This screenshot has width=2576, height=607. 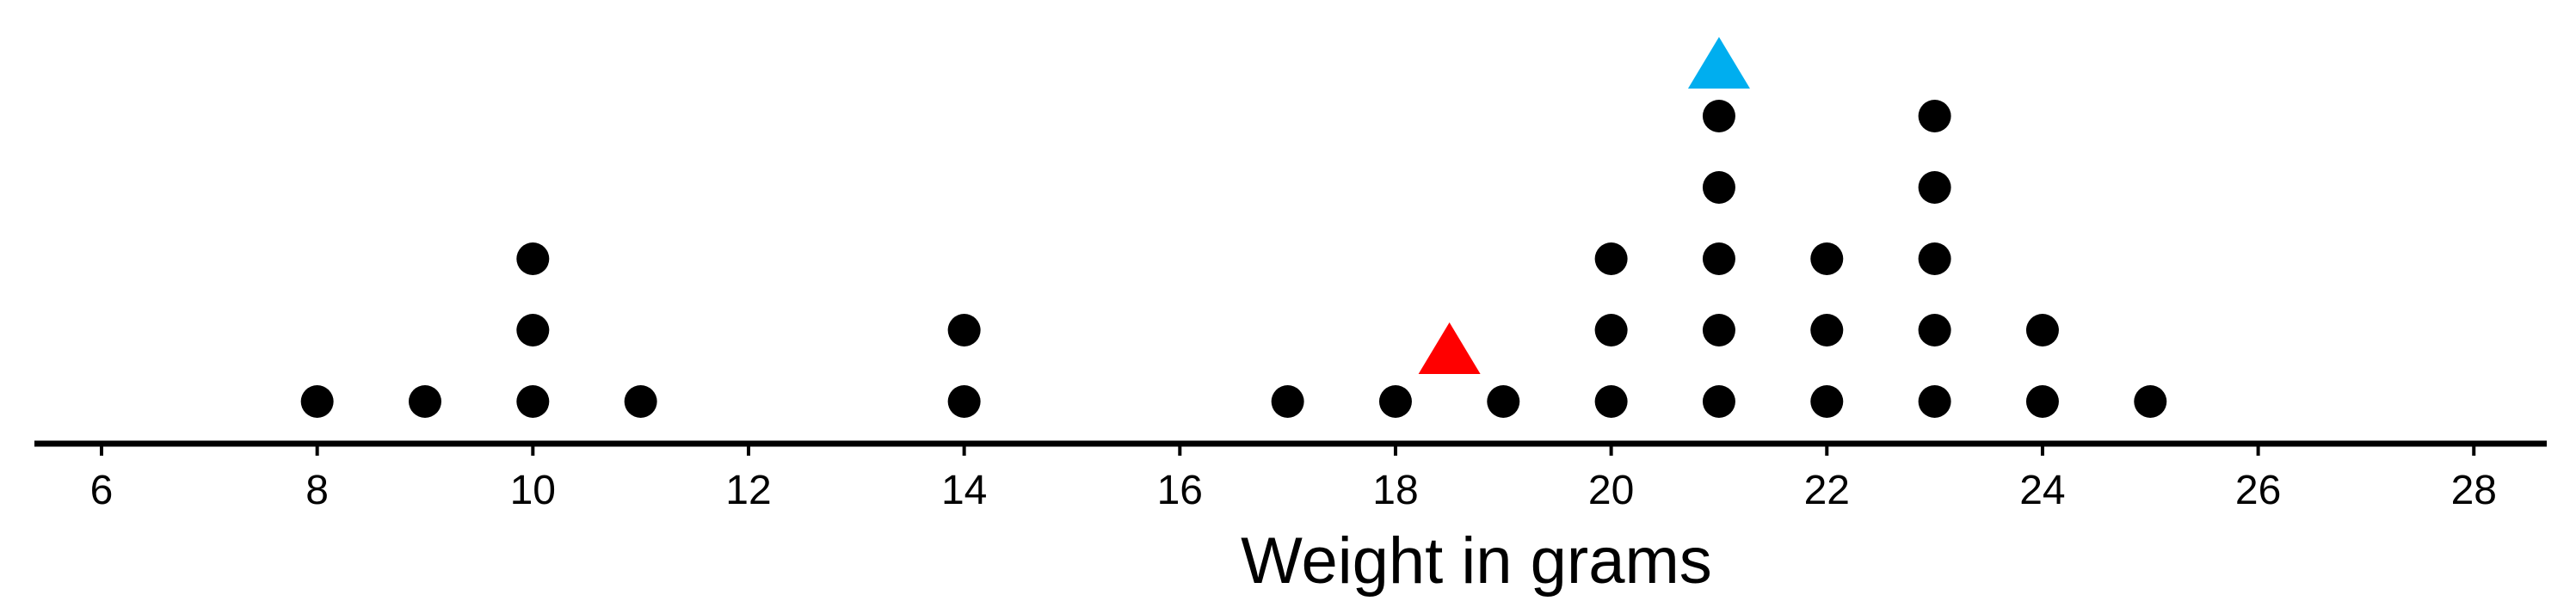 I want to click on x-tick-label: 22, so click(x=1827, y=491).